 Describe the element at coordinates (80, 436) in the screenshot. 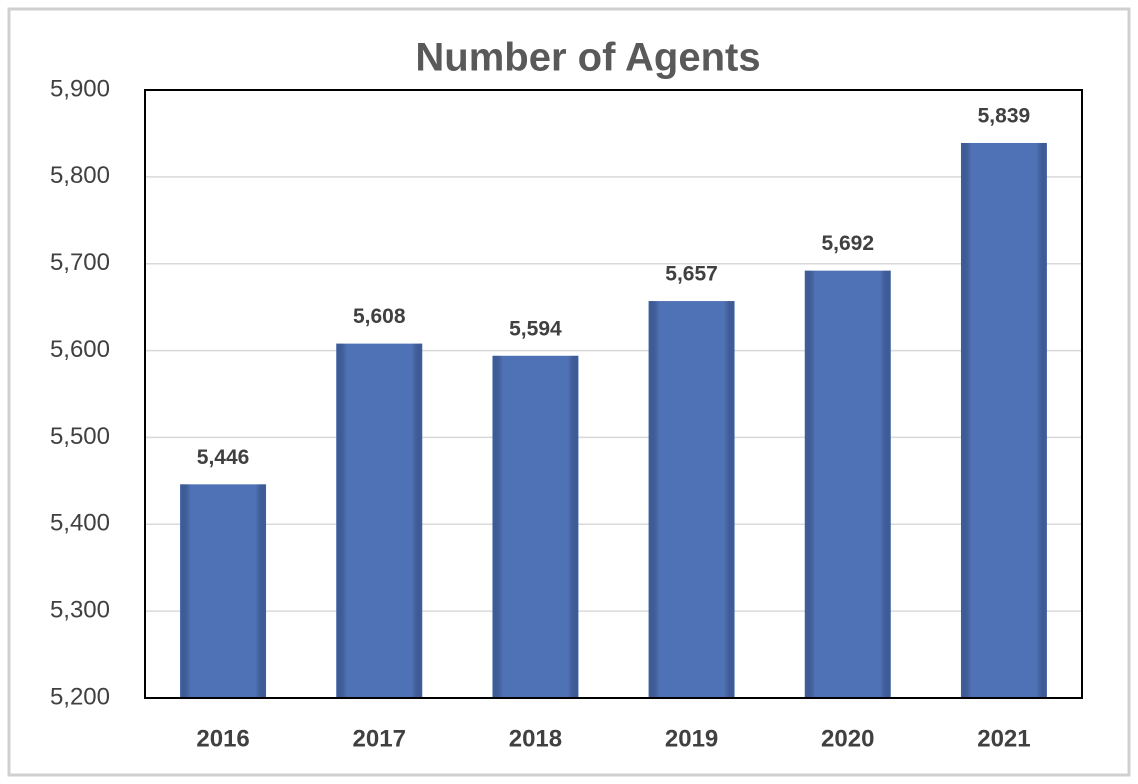

I see `y-tick-label: 5,500` at that location.